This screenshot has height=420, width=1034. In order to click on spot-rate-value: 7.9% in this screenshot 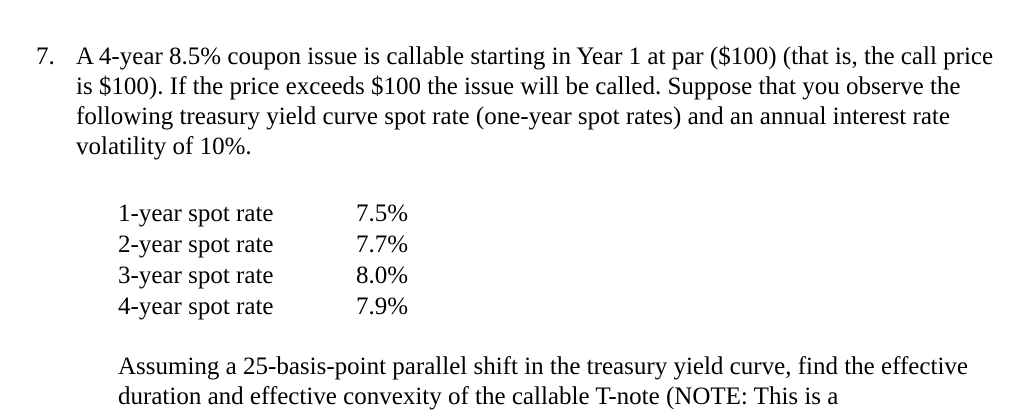, I will do `click(382, 306)`.